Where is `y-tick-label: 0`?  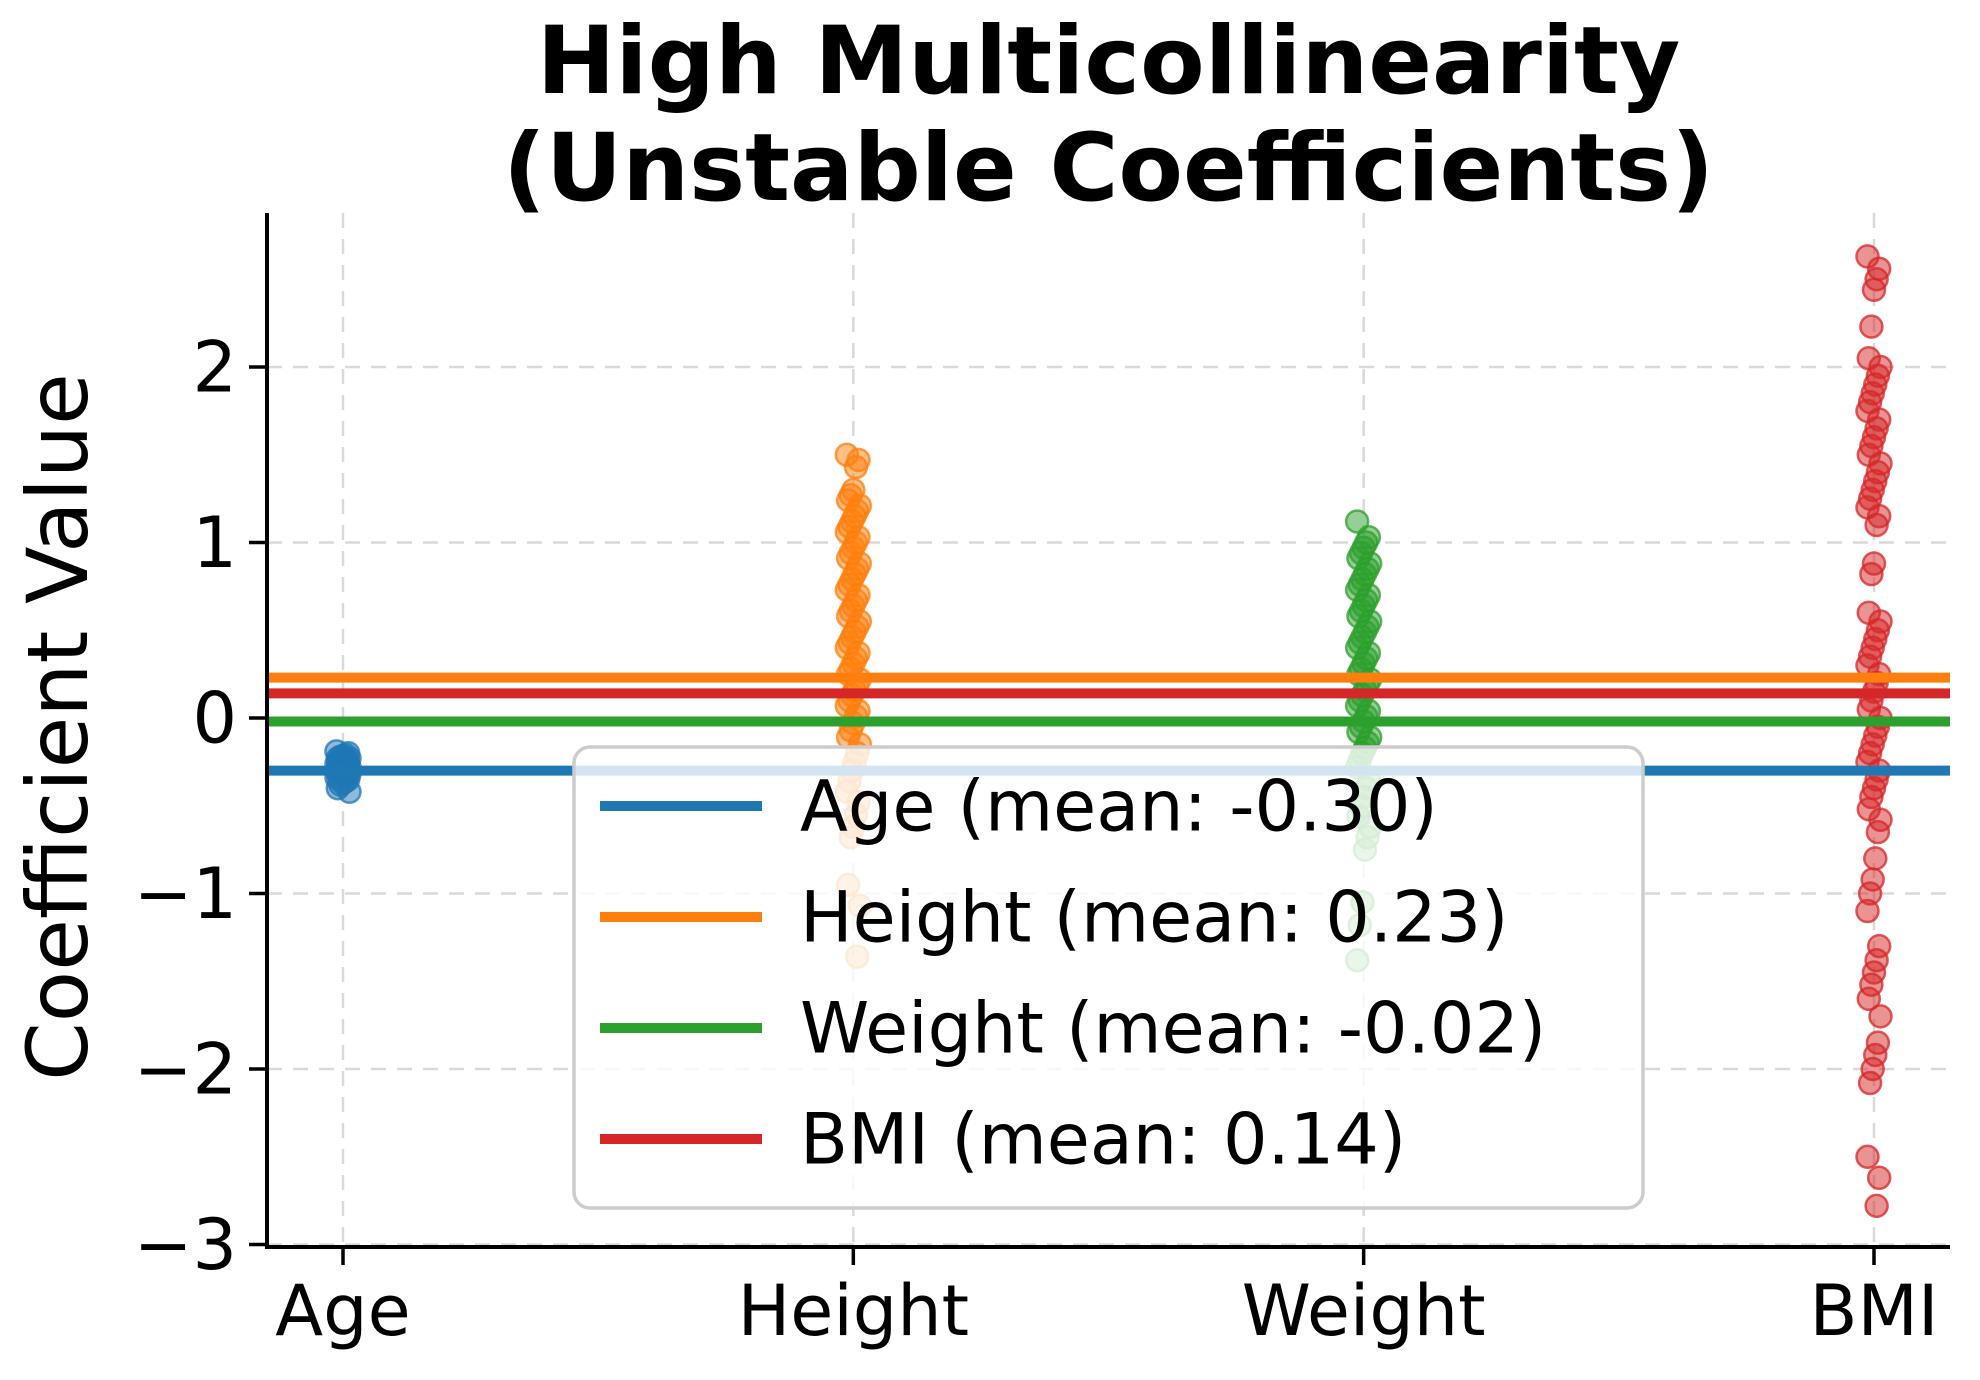
y-tick-label: 0 is located at coordinates (214, 719).